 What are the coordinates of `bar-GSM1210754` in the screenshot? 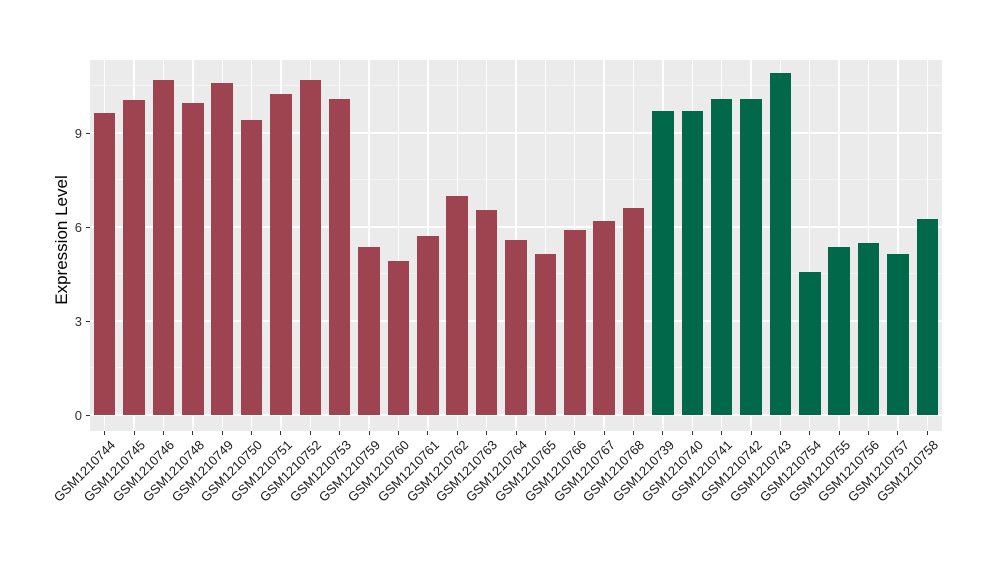 It's located at (810, 343).